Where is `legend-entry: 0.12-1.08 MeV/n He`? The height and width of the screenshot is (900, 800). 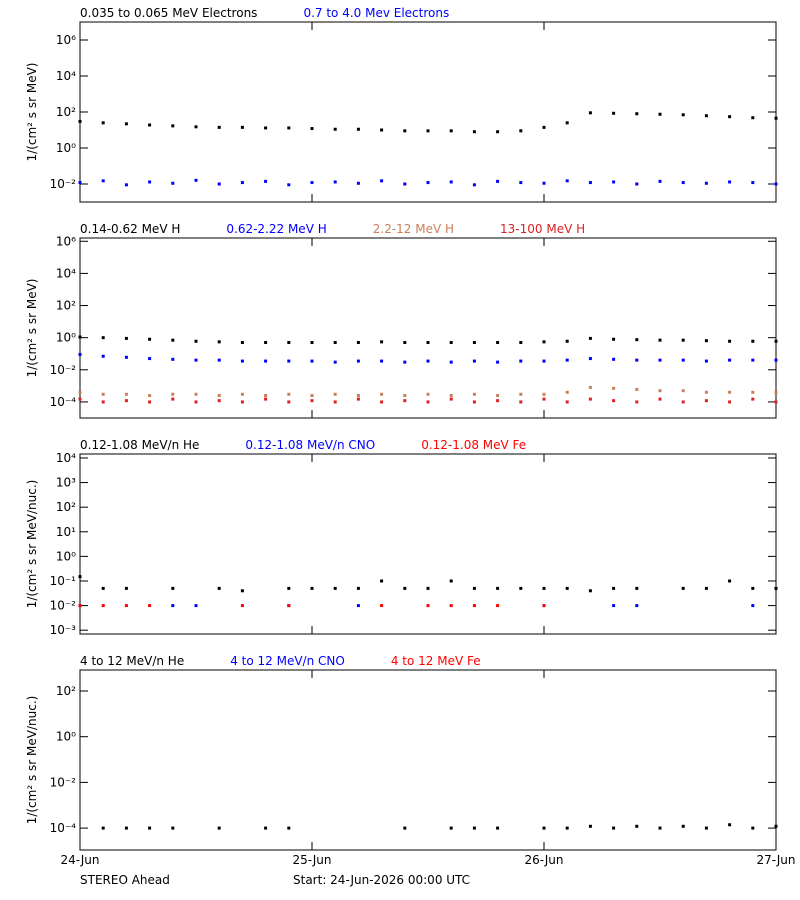
legend-entry: 0.12-1.08 MeV/n He is located at coordinates (139, 445).